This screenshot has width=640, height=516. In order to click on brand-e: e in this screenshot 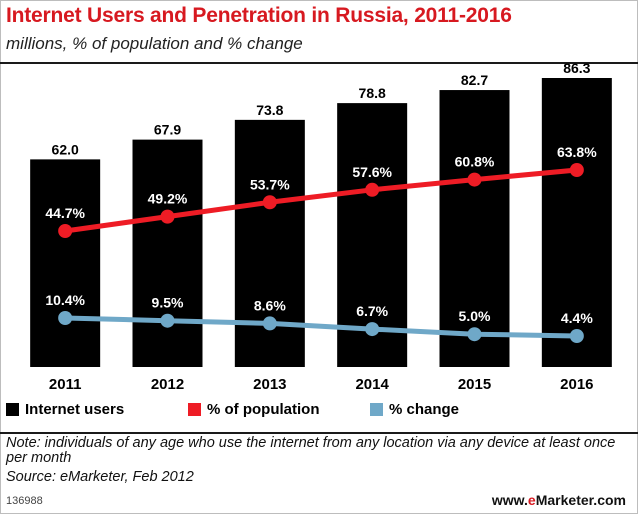, I will do `click(531, 500)`.